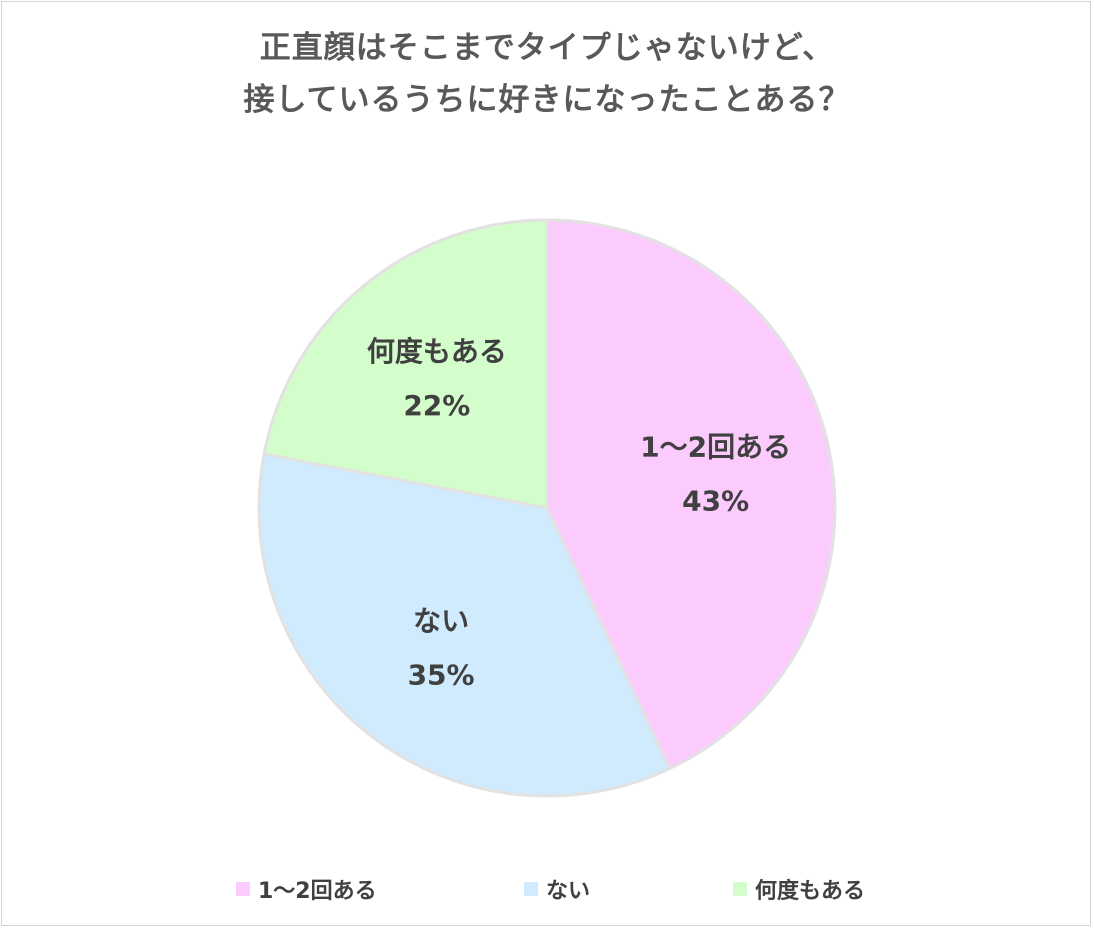  I want to click on data-label-name-1-2-times: 1〜2回ある, so click(715, 446).